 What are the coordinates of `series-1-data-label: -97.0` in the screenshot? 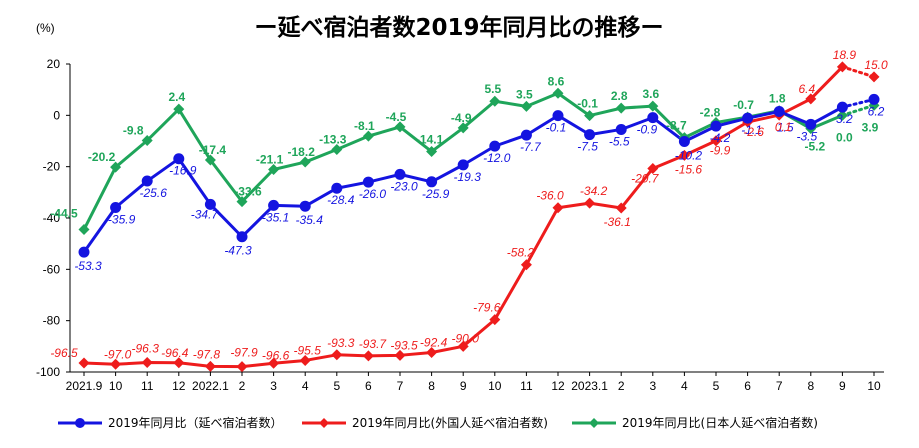 It's located at (118, 354).